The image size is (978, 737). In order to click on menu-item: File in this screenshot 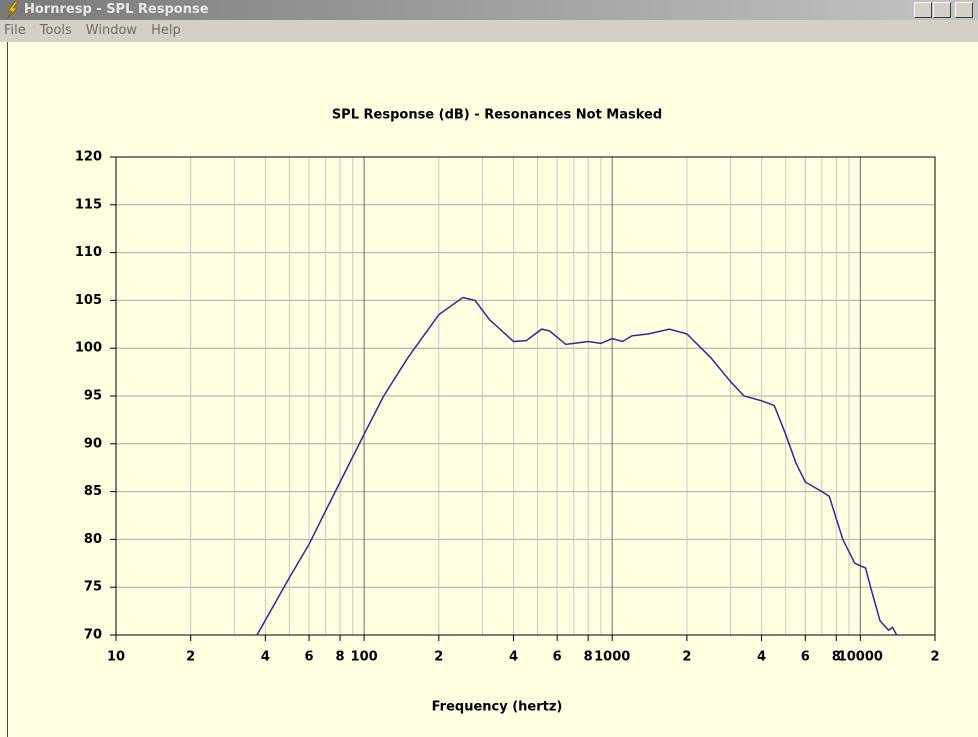, I will do `click(15, 30)`.